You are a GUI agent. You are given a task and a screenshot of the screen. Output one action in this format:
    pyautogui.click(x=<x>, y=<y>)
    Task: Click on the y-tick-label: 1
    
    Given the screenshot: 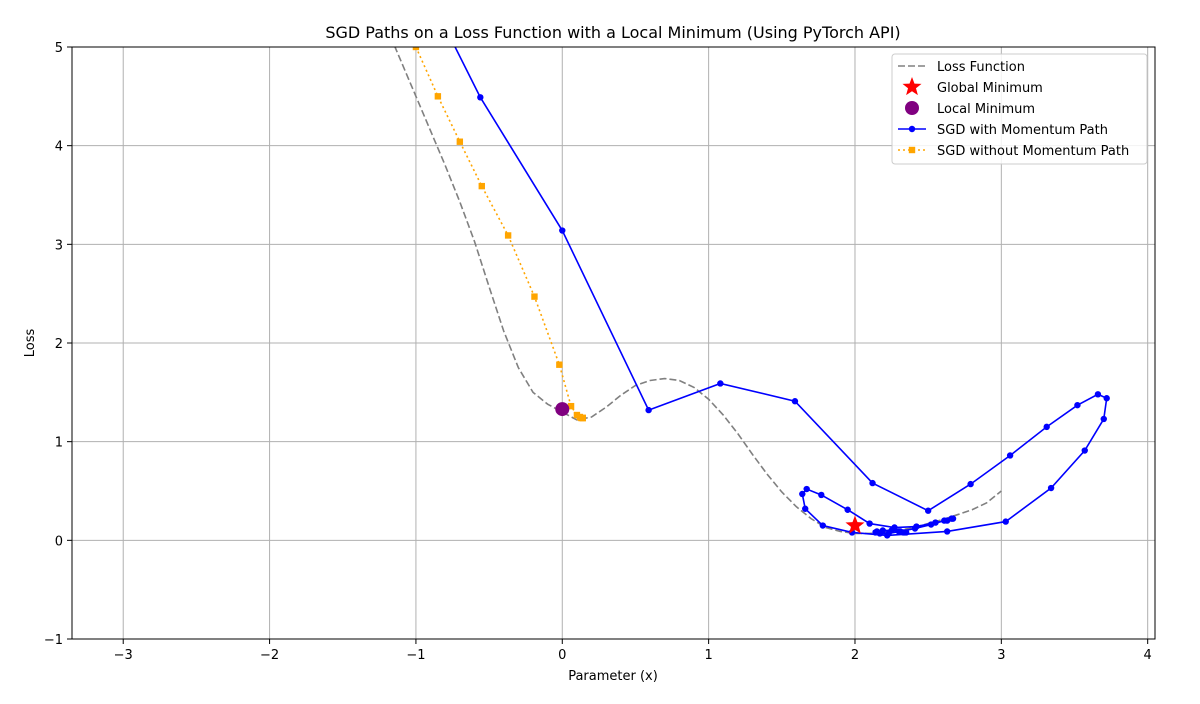 What is the action you would take?
    pyautogui.click(x=59, y=443)
    